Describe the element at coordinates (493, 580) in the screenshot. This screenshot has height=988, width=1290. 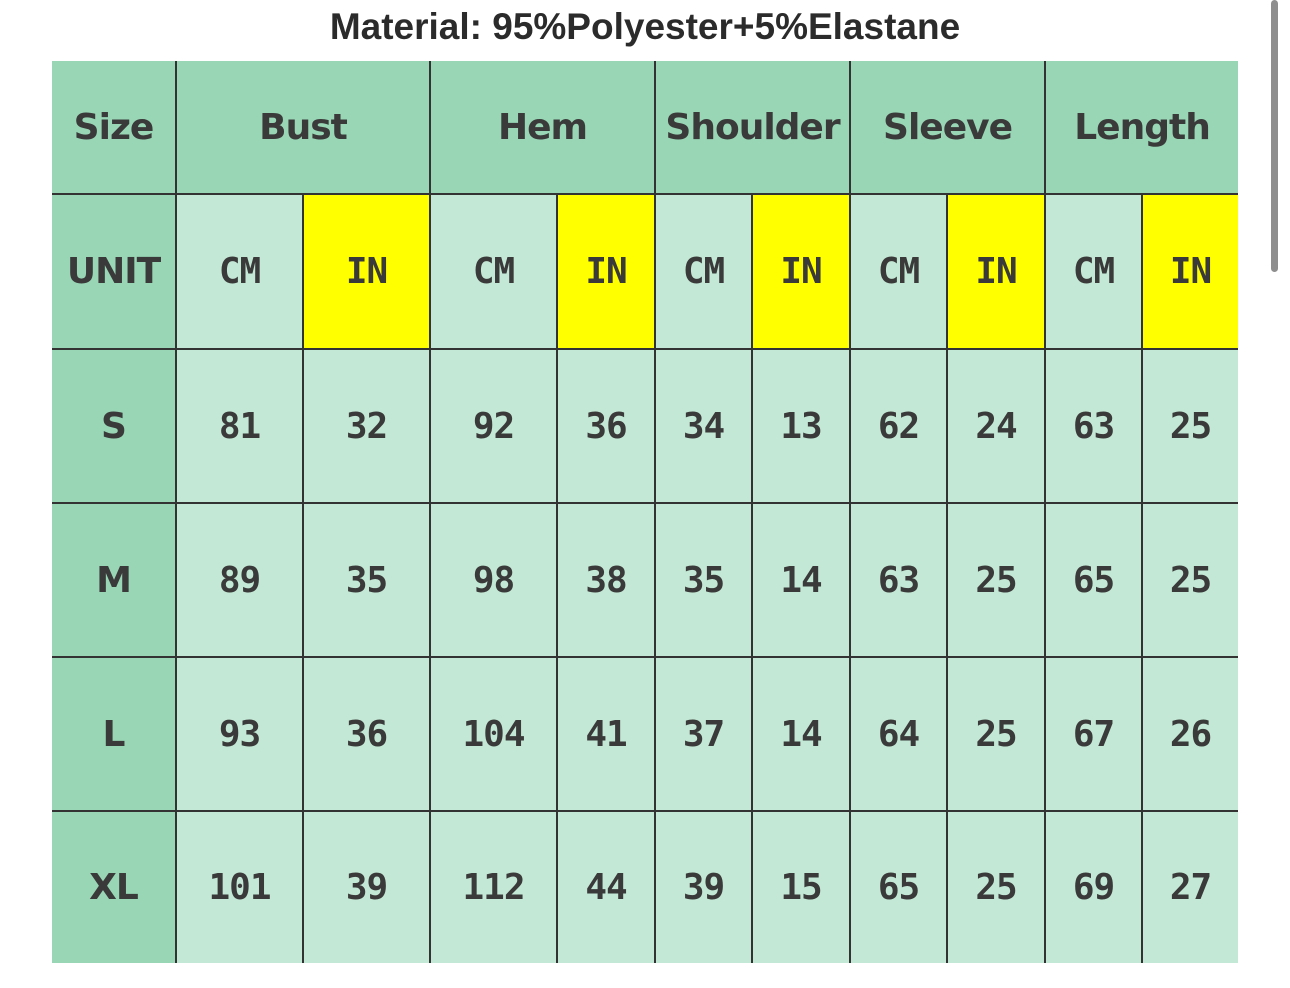
I see `measurement-cell: 98` at that location.